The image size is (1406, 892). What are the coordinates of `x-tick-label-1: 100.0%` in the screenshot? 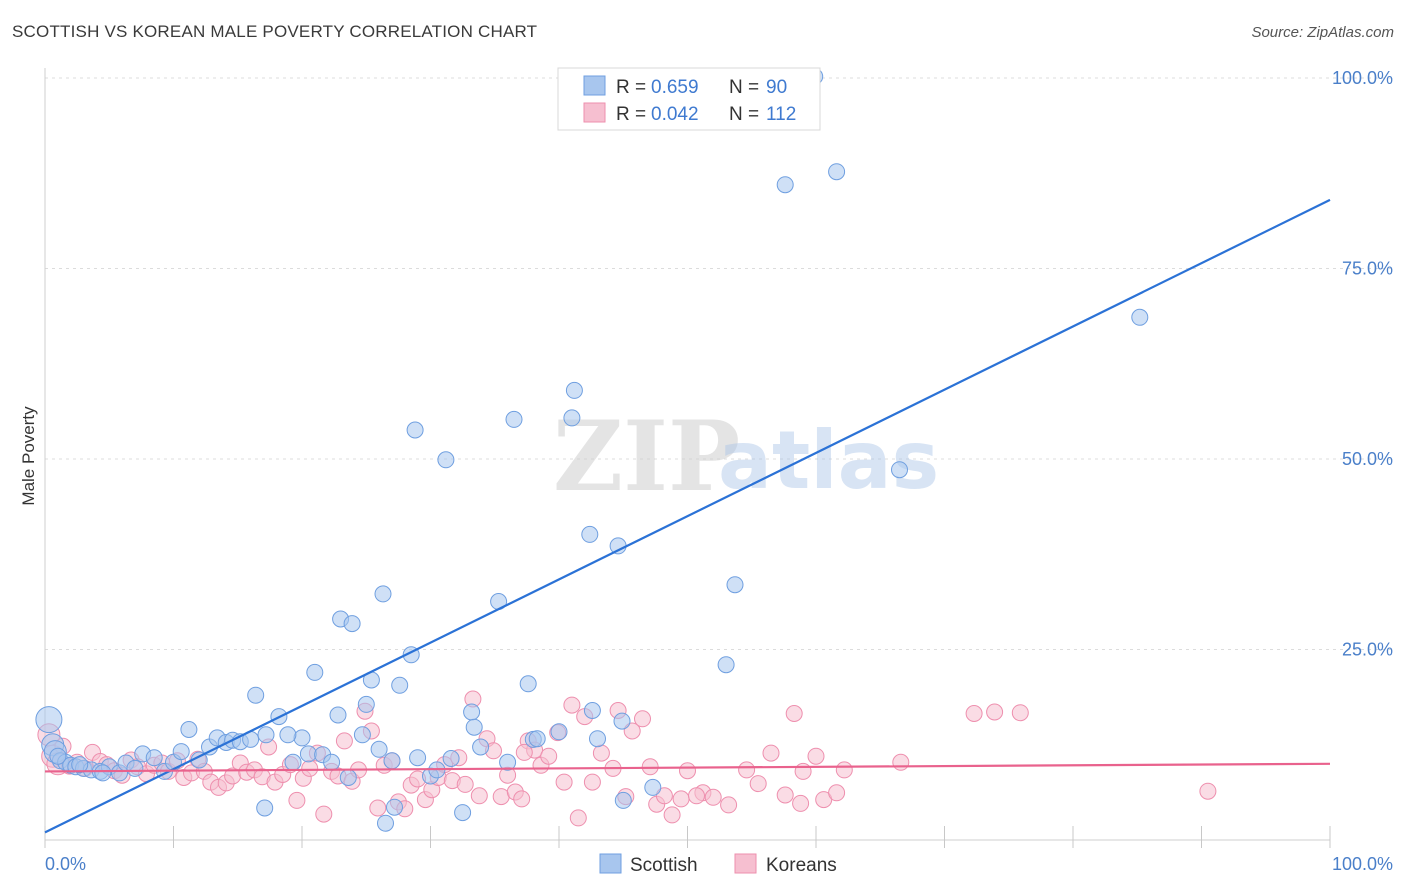 It's located at (1362, 864).